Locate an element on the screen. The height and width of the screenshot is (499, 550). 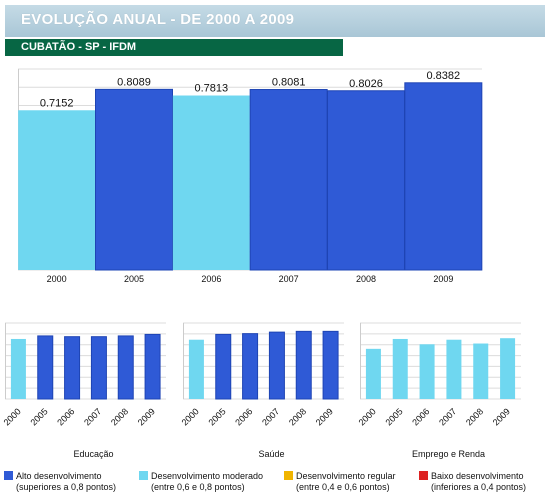
bar-main-2008 is located at coordinates (366, 180).